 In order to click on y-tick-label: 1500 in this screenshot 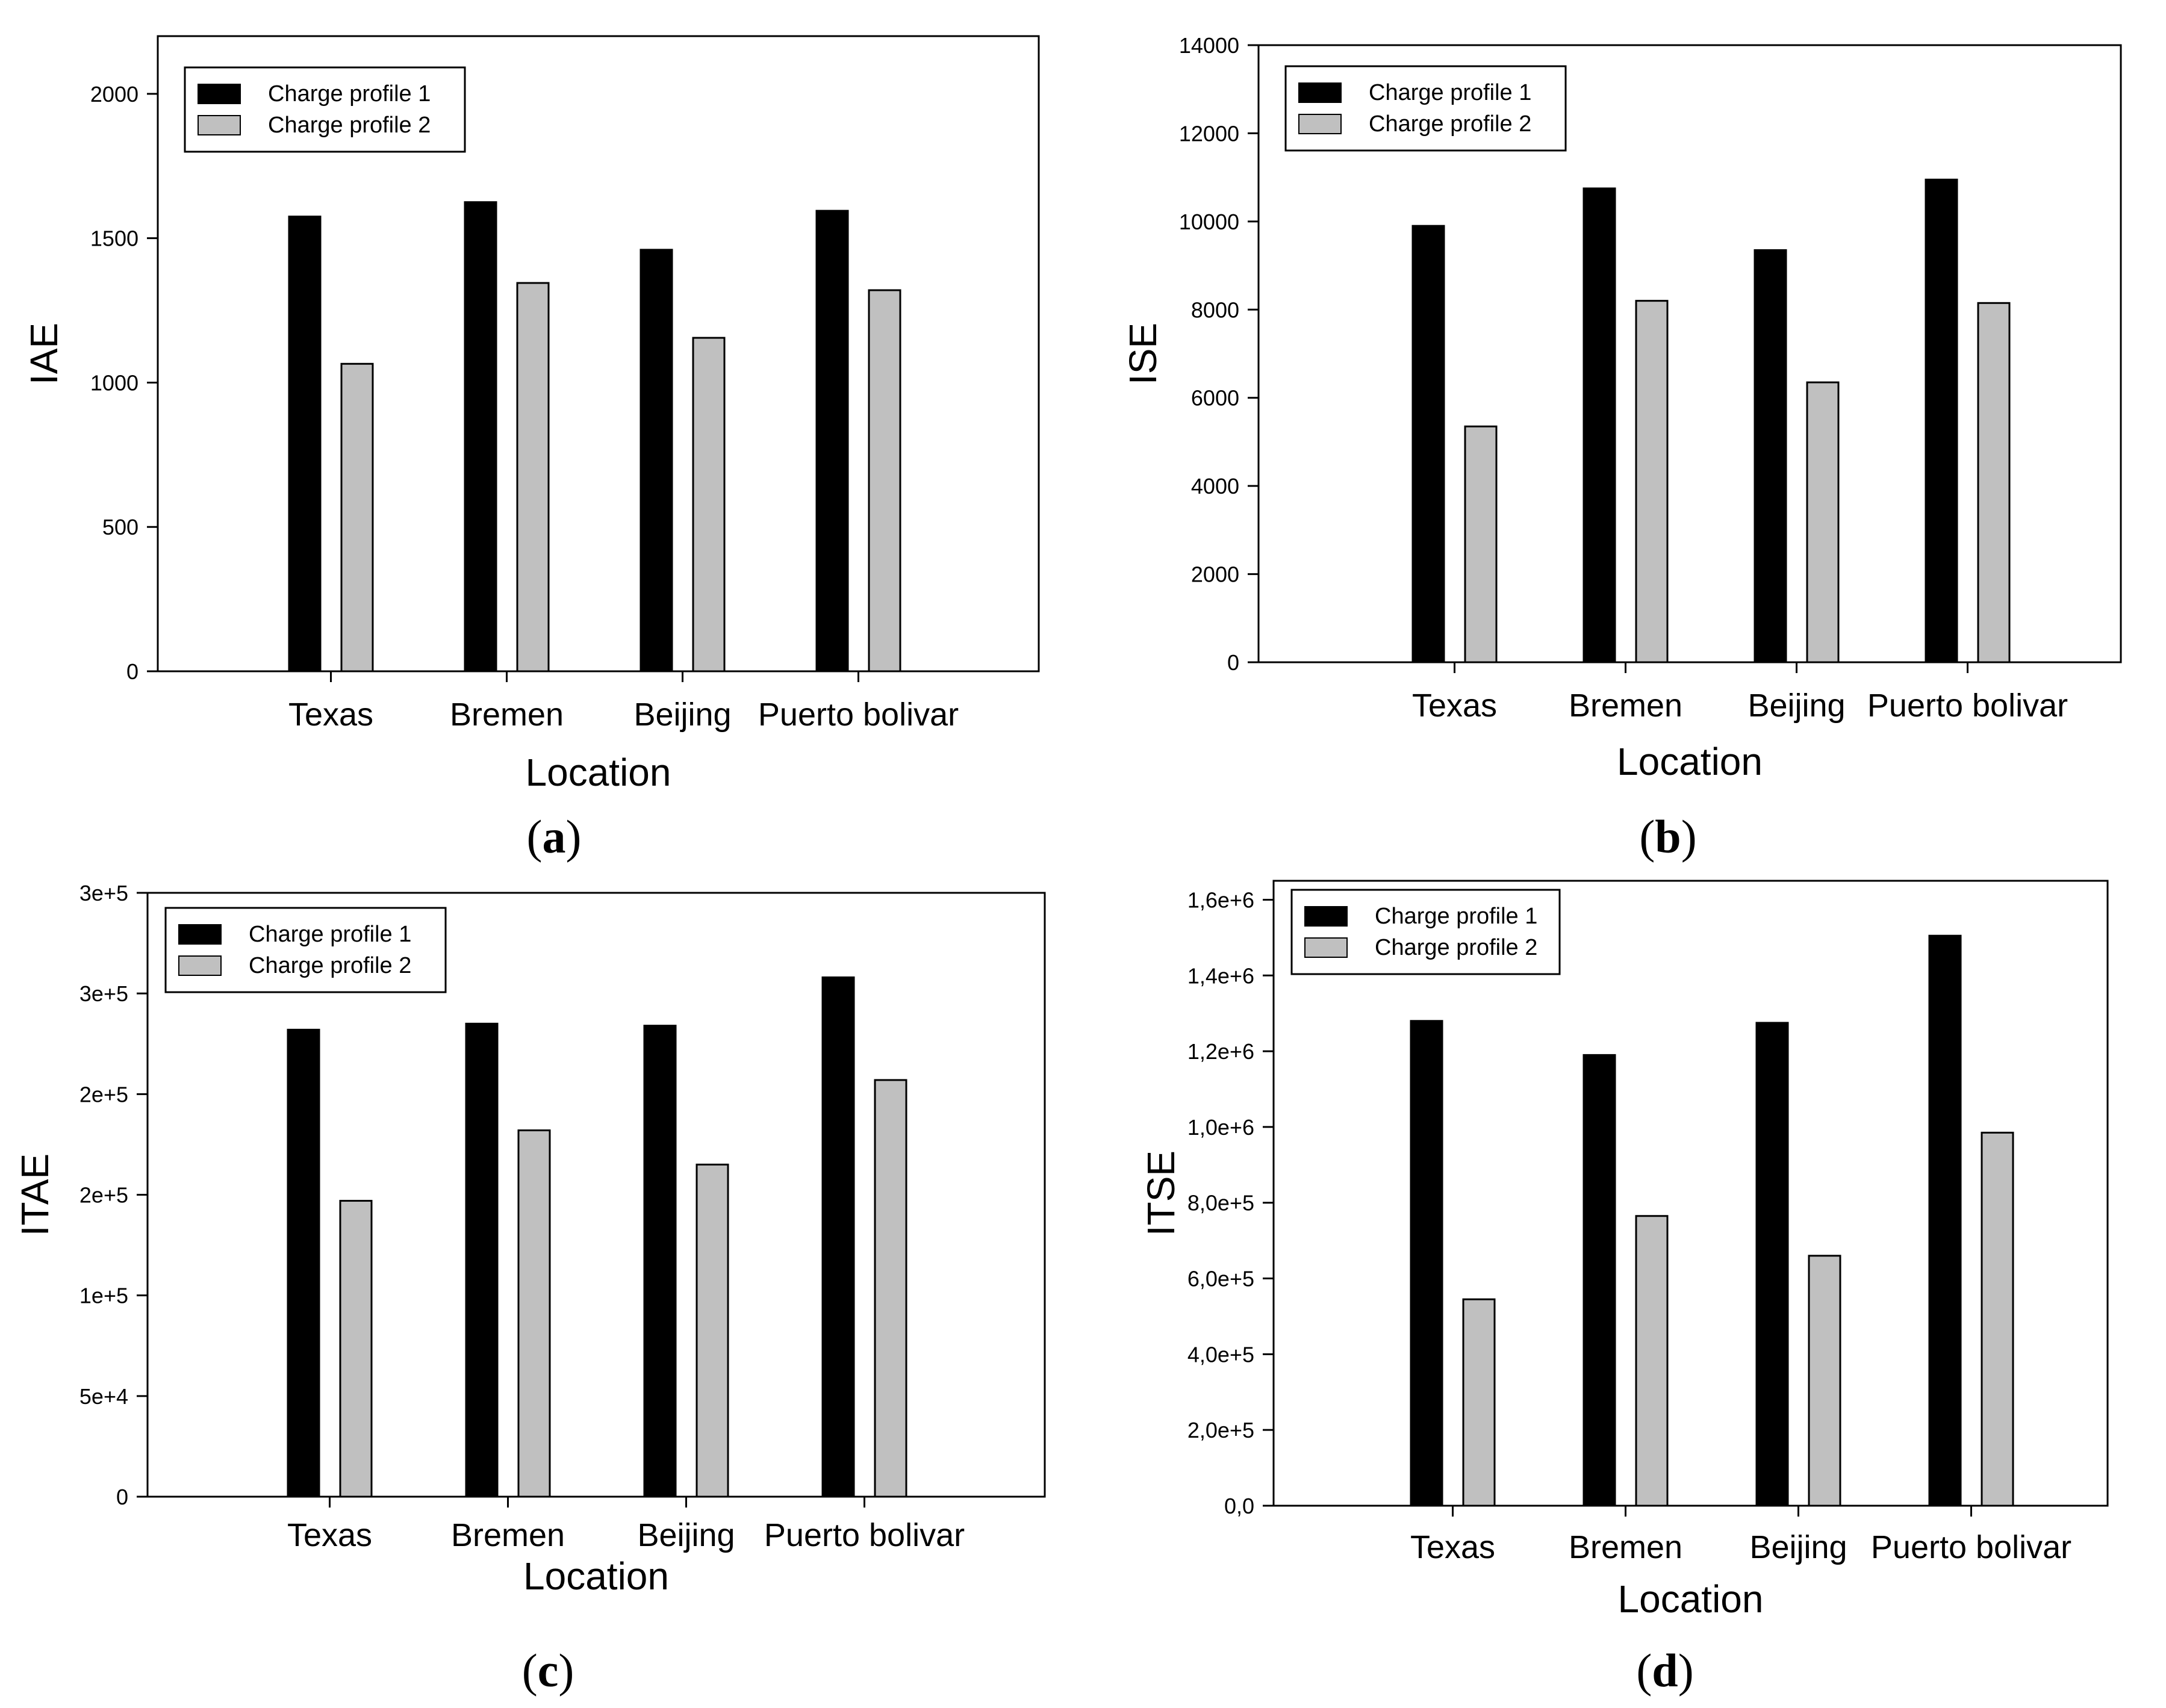, I will do `click(114, 238)`.